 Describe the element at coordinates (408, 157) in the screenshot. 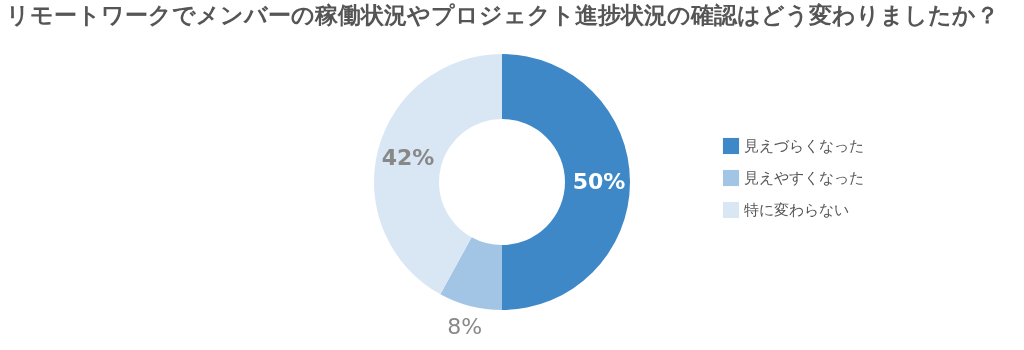

I see `data-label: 42%` at that location.